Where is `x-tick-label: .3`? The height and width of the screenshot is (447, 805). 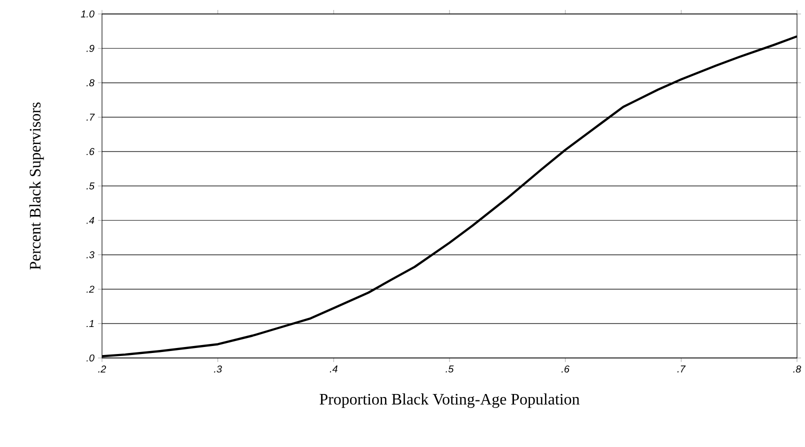
x-tick-label: .3 is located at coordinates (218, 369).